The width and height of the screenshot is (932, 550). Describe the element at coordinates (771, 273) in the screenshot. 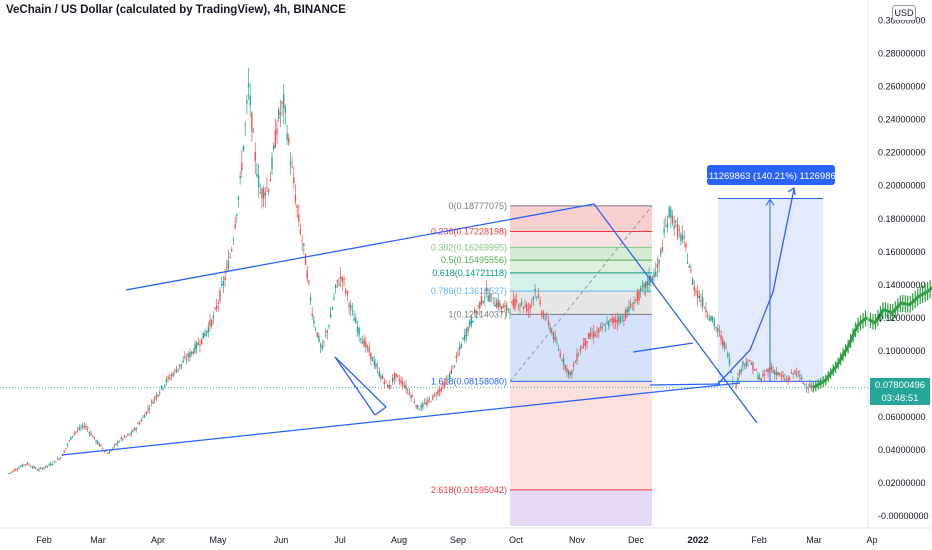

I see `price-range-measure: 0.11269863 (140.21%) 11269863` at that location.